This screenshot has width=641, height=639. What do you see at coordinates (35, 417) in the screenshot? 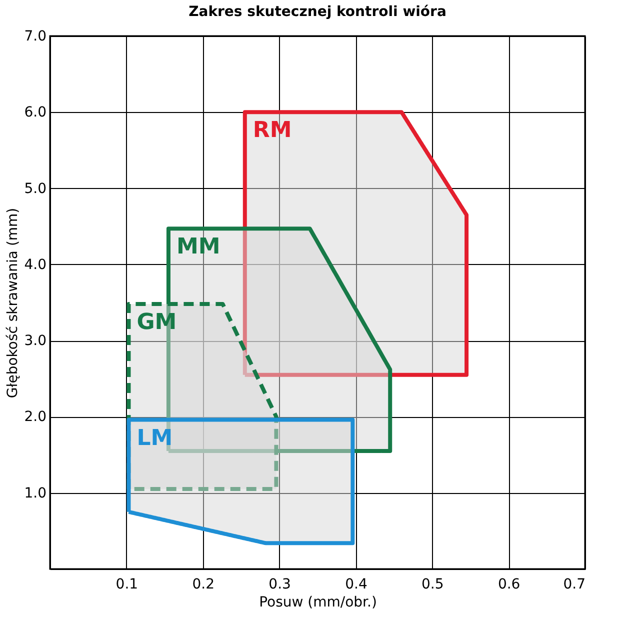
I see `y-tick-label: 2.0` at bounding box center [35, 417].